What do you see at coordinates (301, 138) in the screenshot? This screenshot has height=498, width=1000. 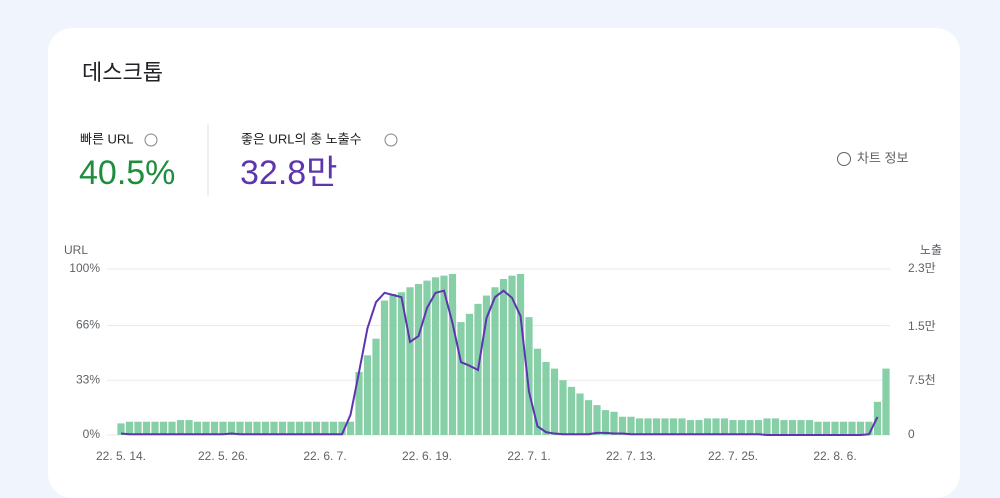 I see `metric-label: 좋은 URL의 총 노출수` at bounding box center [301, 138].